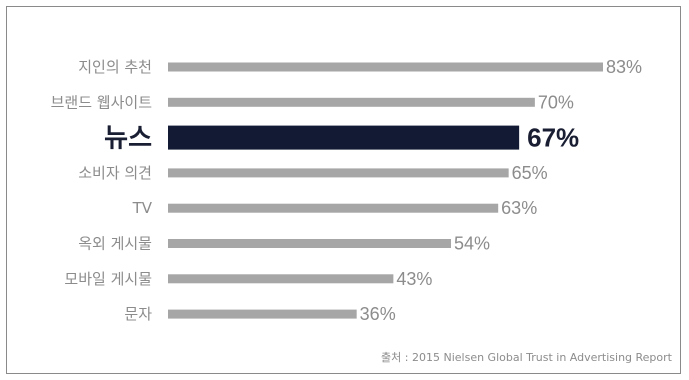  I want to click on value-label-7: 43%, so click(414, 279).